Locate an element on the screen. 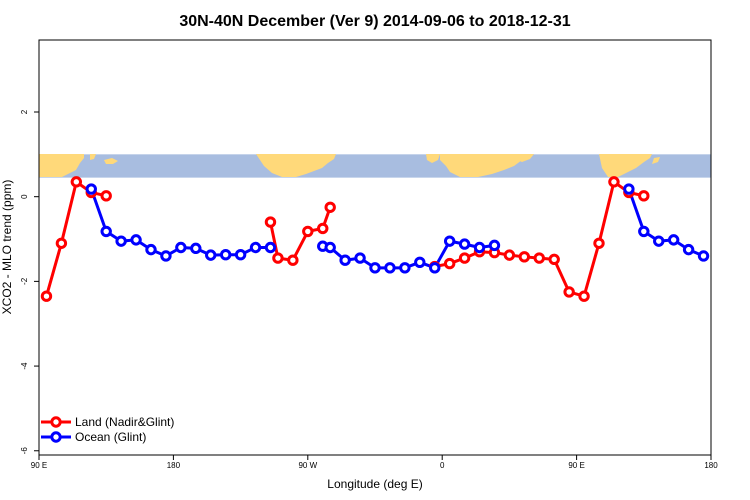  y-tick-label-1: -4 is located at coordinates (24, 366).